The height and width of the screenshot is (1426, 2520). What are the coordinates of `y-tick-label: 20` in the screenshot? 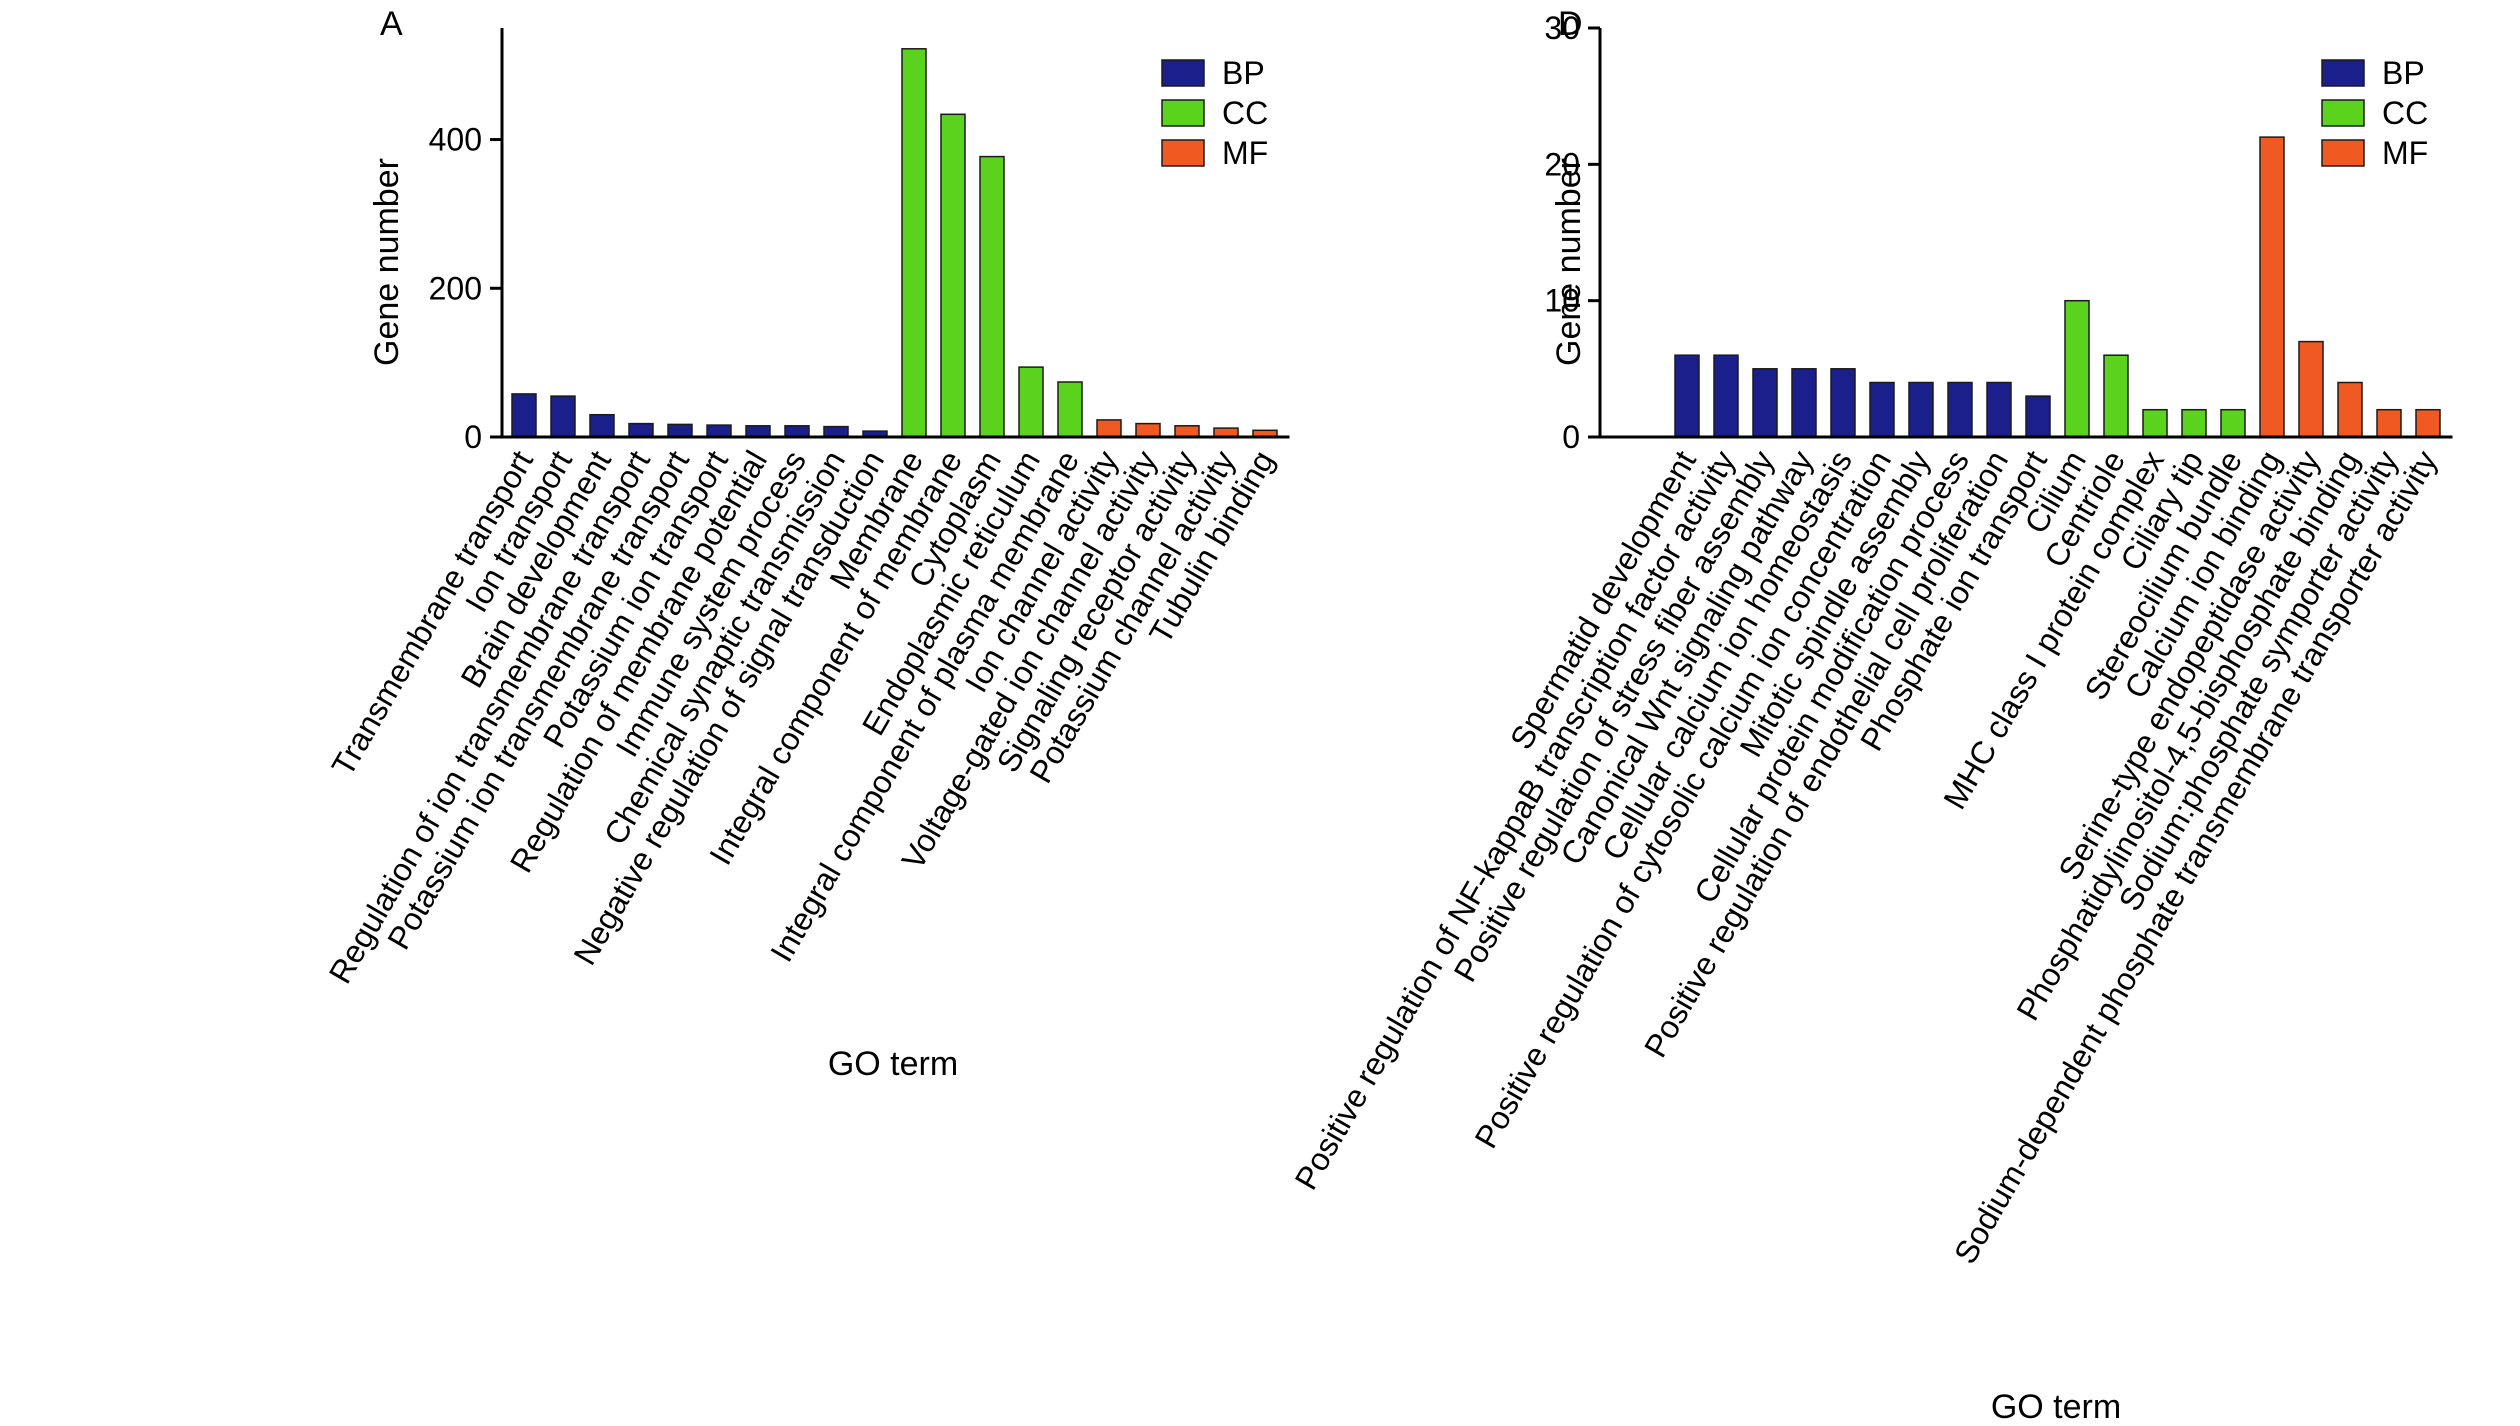 It's located at (1562, 164).